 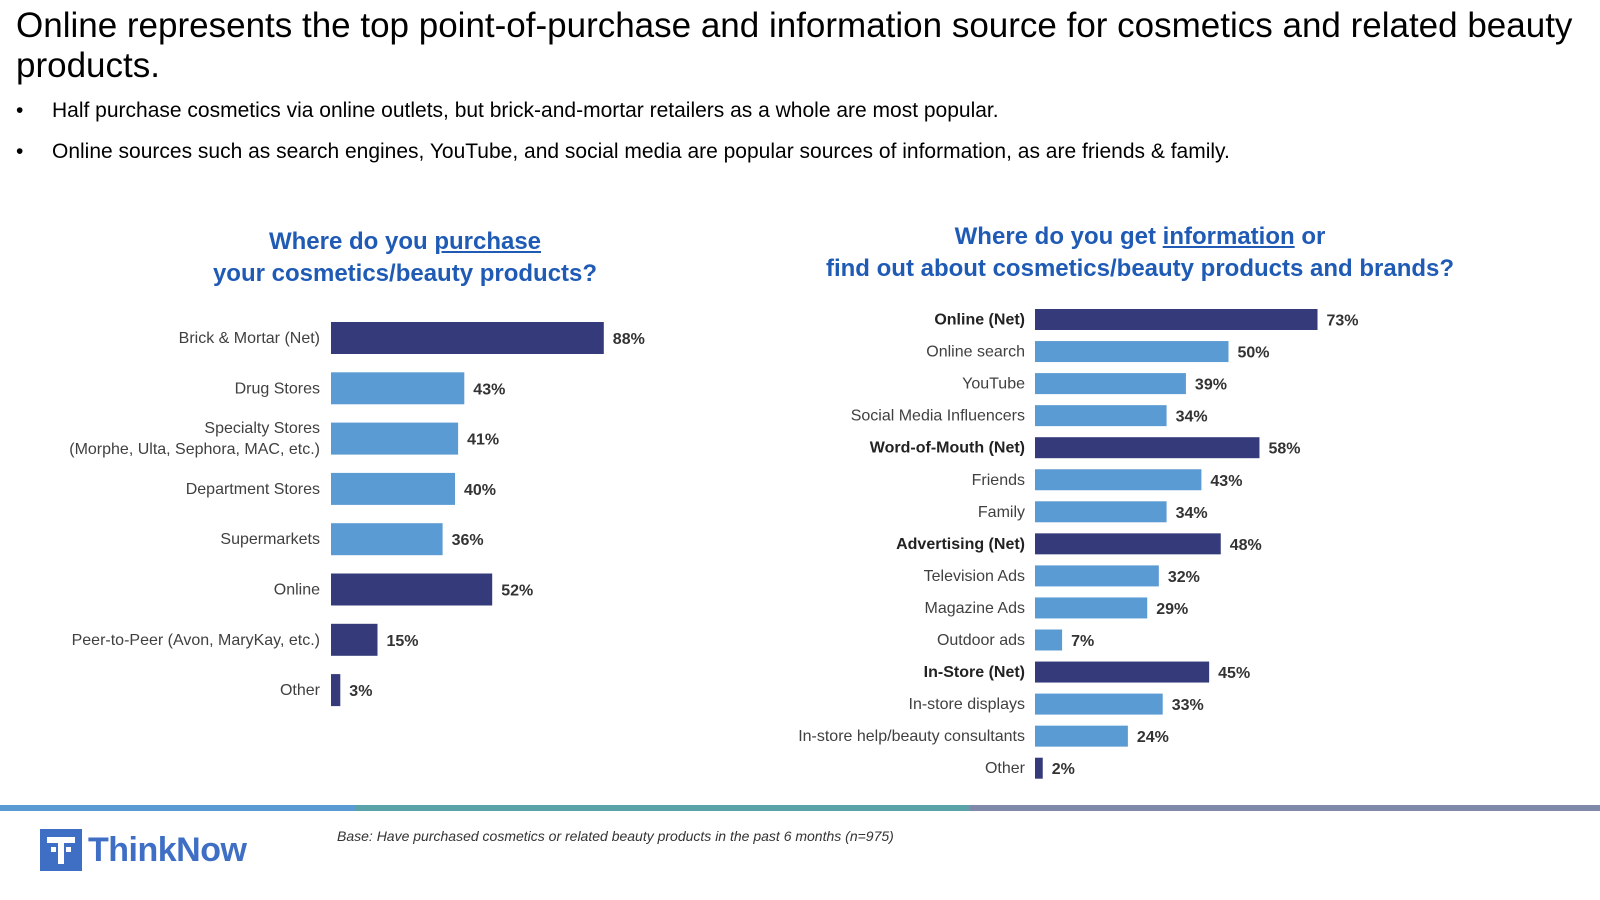 I want to click on information-value-label: 58%, so click(x=1284, y=449).